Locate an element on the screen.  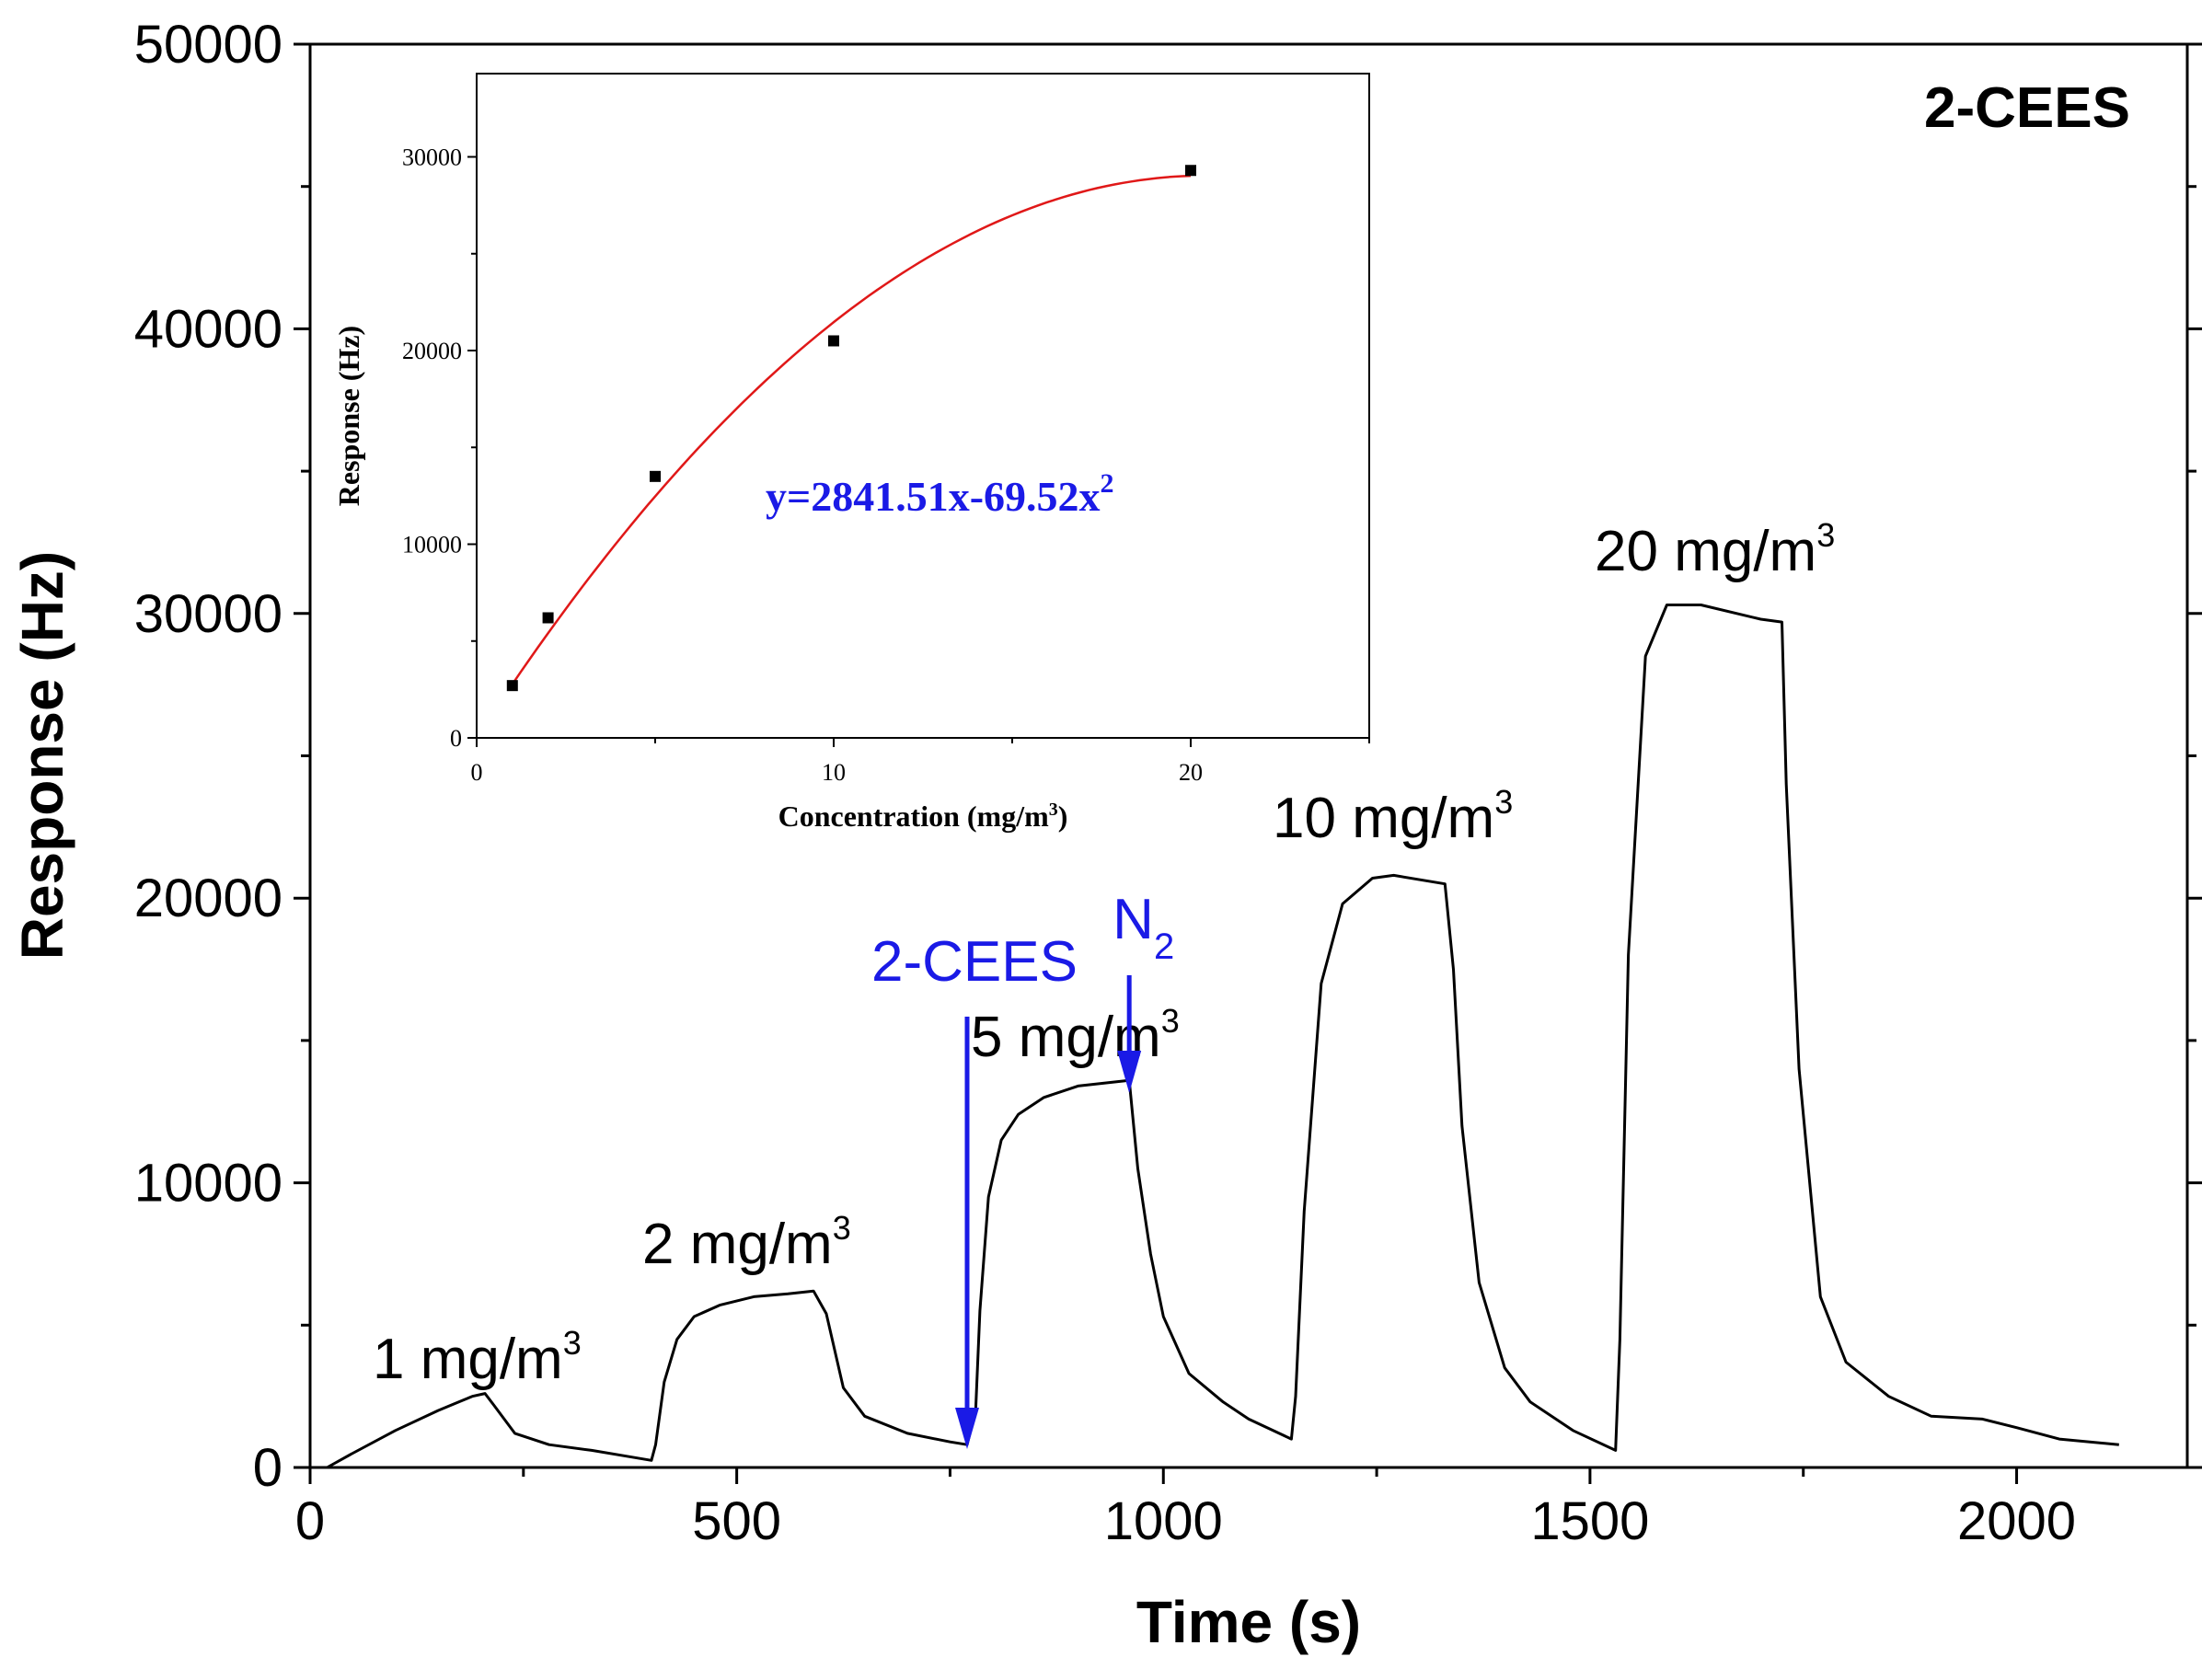
inset-axis-tick-labels: 0 10 20 0 10000 20000 30000 is located at coordinates (802, 465).